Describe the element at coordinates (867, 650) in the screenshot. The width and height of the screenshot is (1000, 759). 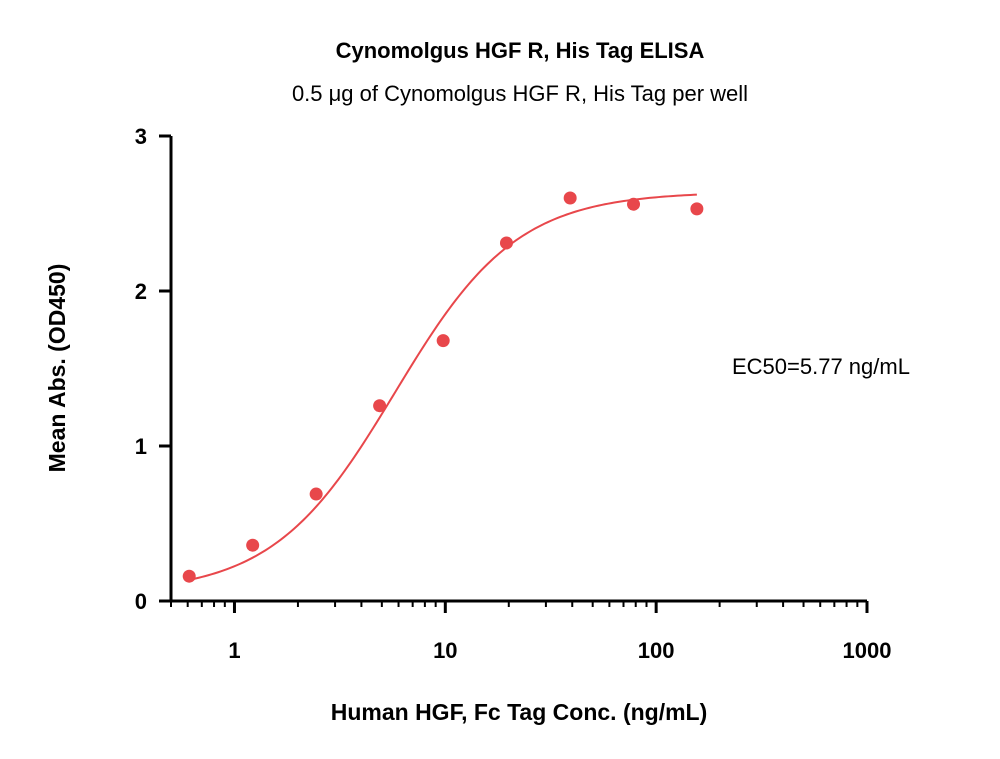
I see `x-tick-label: 1000` at that location.